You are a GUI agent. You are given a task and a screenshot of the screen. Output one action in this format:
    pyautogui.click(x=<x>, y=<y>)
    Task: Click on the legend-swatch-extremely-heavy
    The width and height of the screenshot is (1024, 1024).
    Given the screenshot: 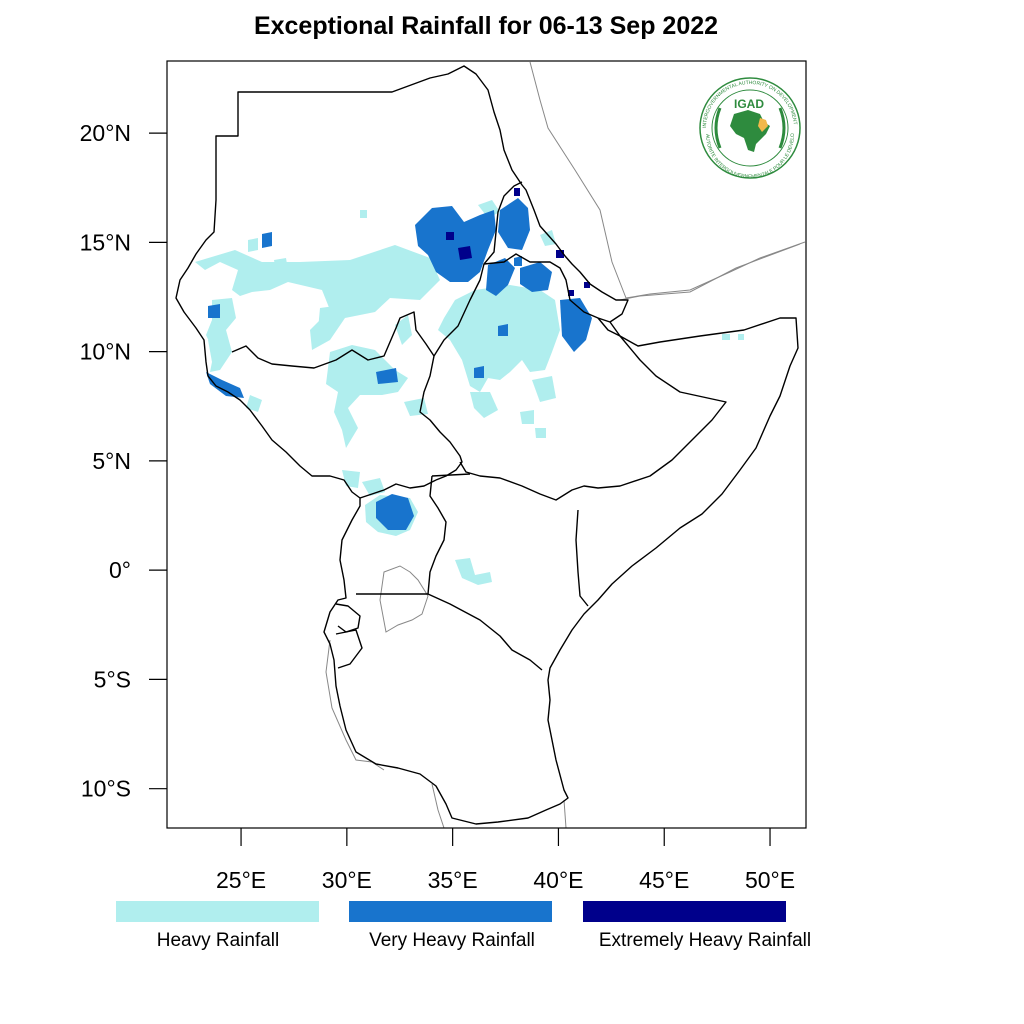 What is the action you would take?
    pyautogui.click(x=684, y=911)
    